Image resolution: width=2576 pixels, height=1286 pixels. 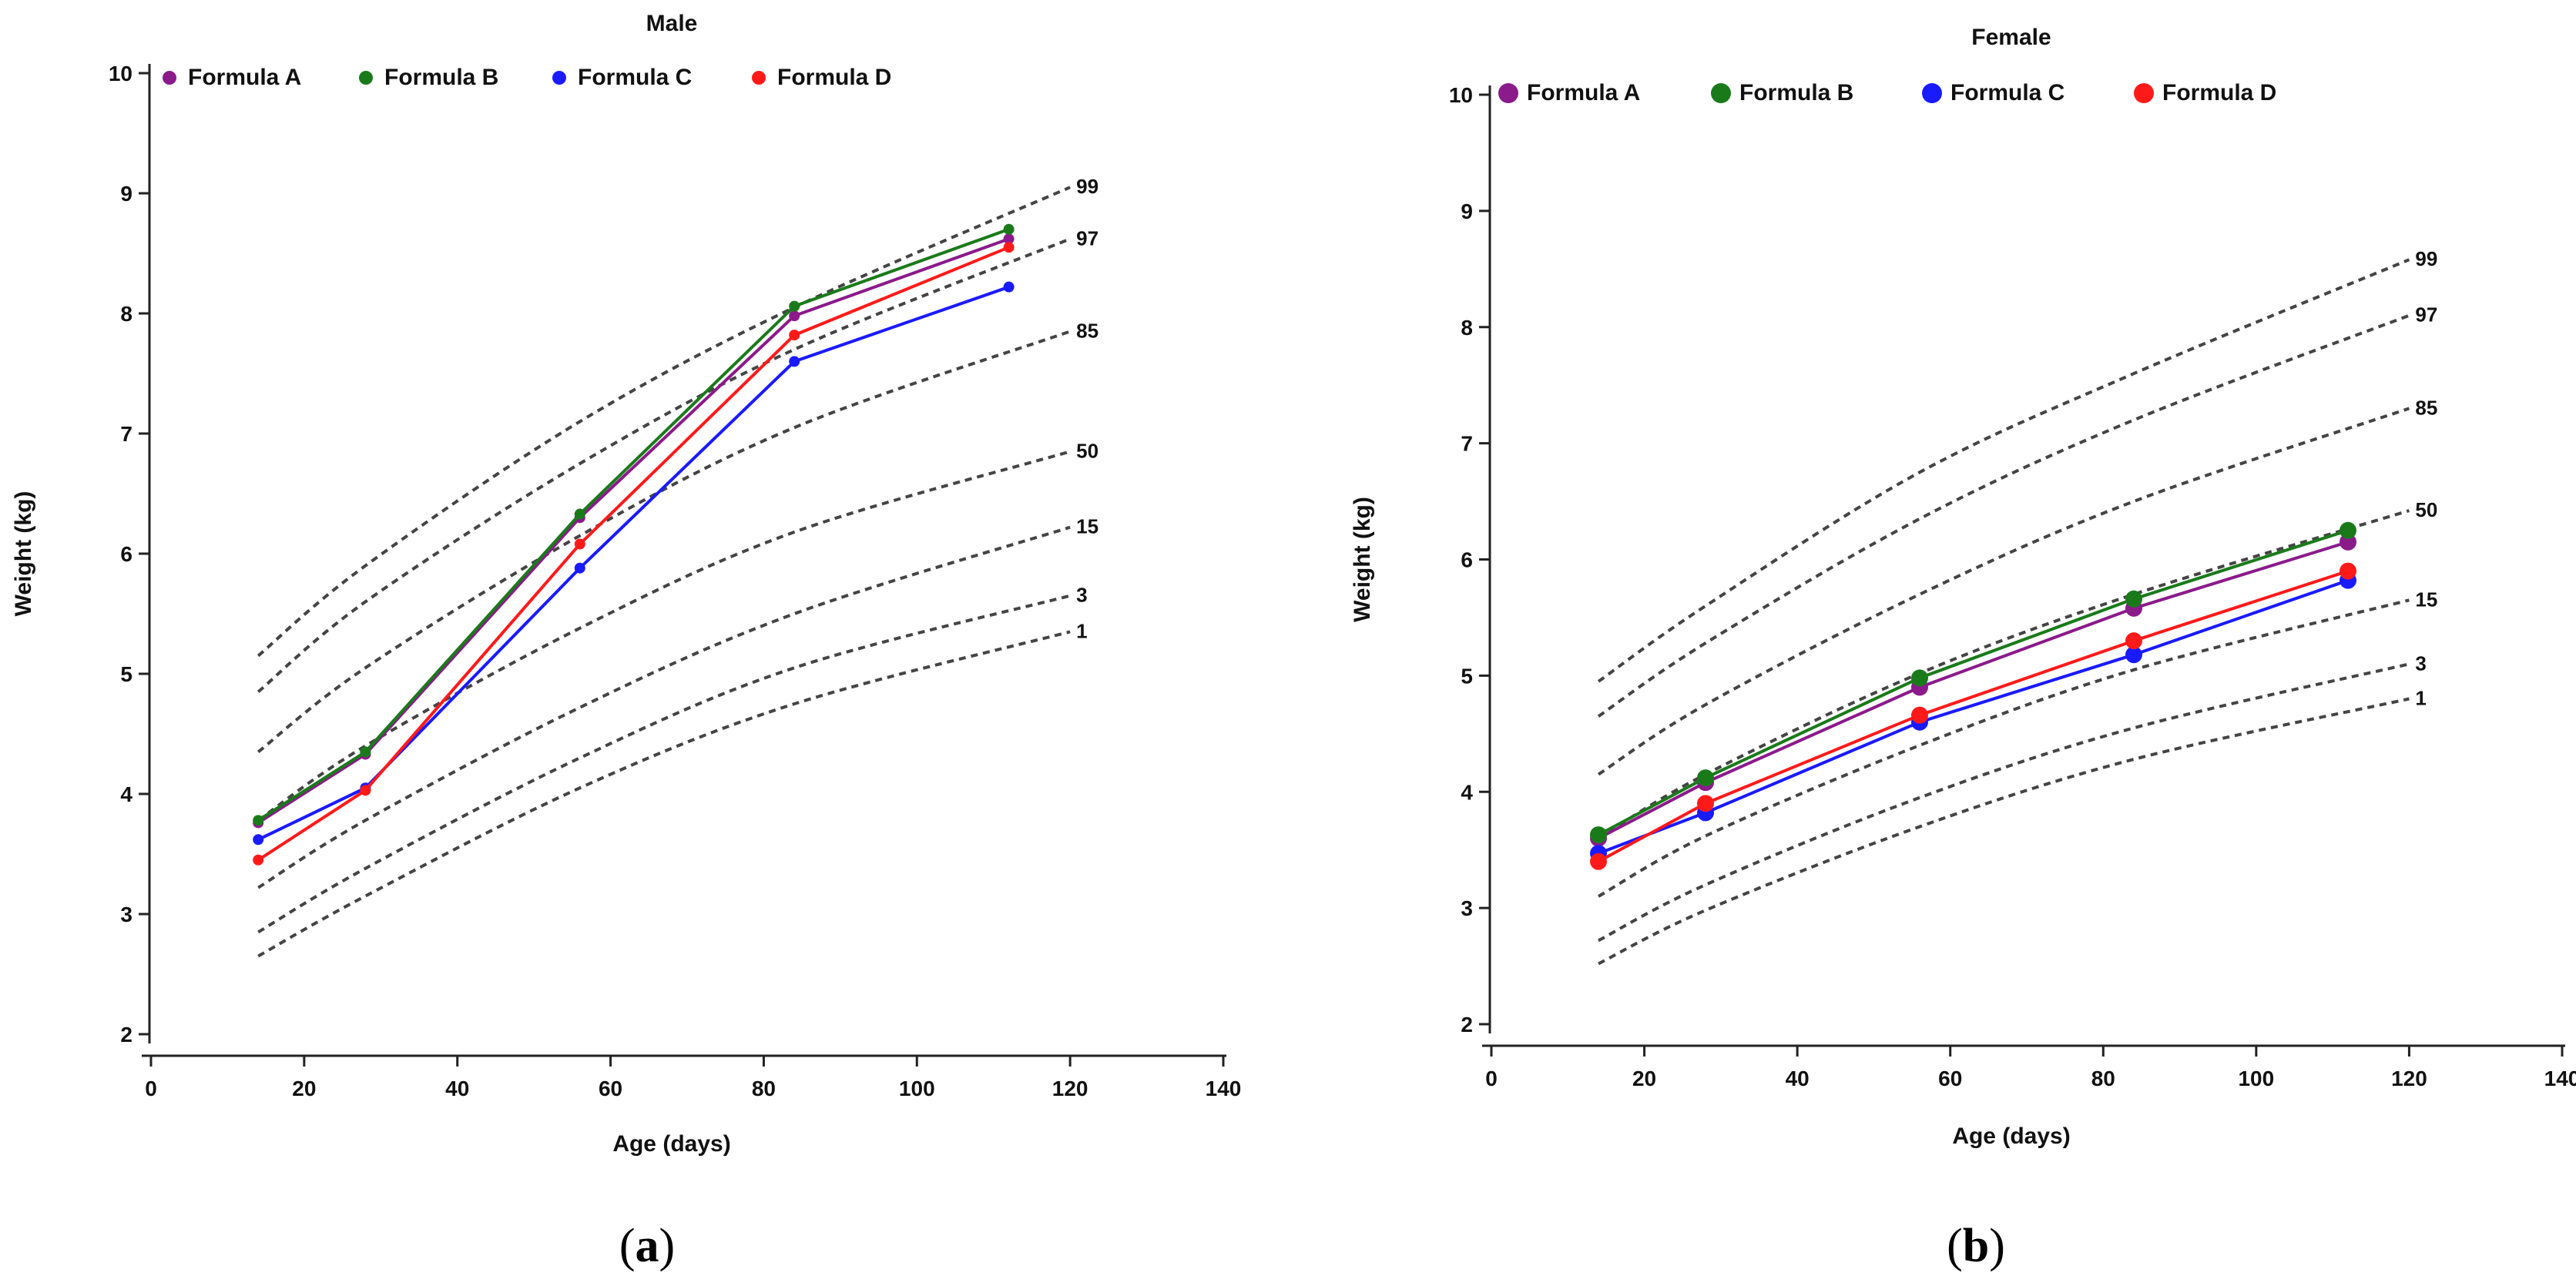 I want to click on chart-title: Male, so click(x=672, y=23).